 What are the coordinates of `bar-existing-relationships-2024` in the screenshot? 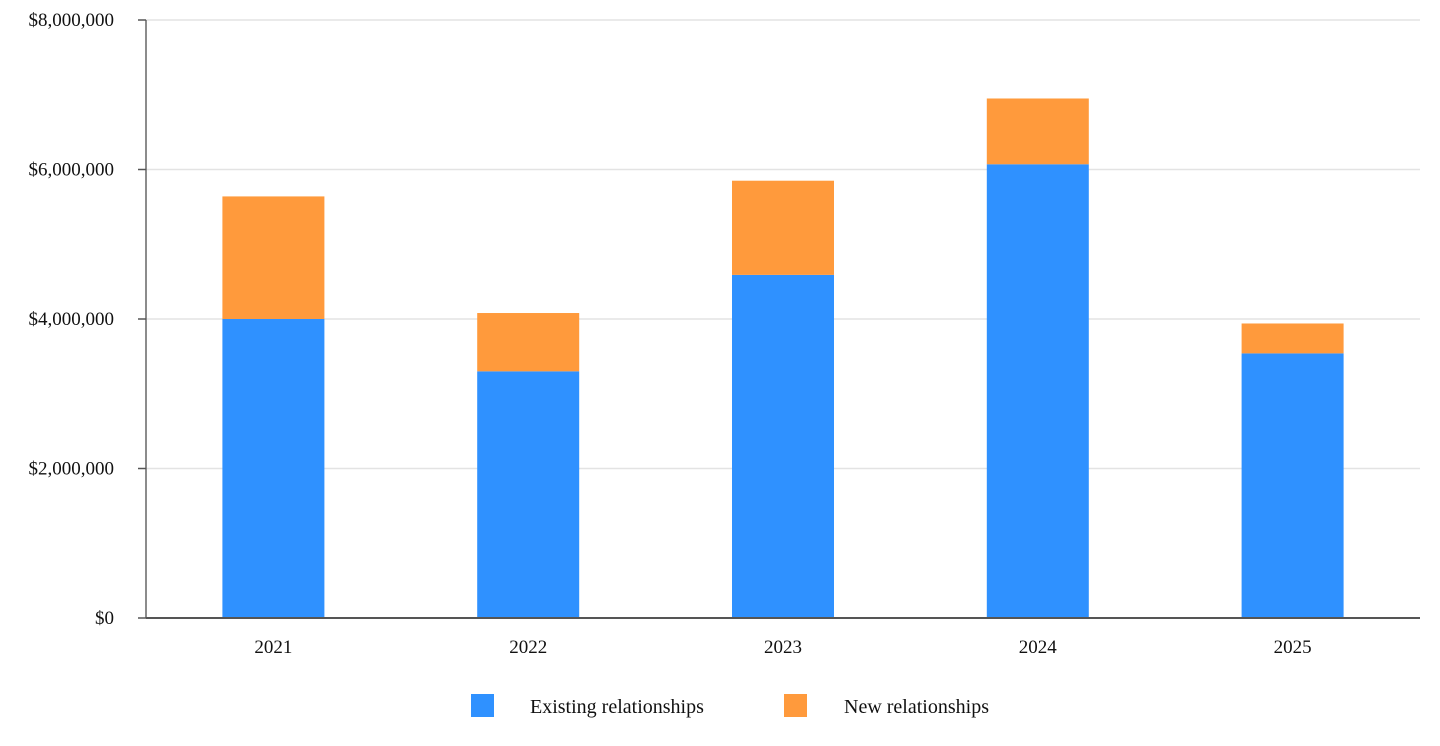 It's located at (1037, 391).